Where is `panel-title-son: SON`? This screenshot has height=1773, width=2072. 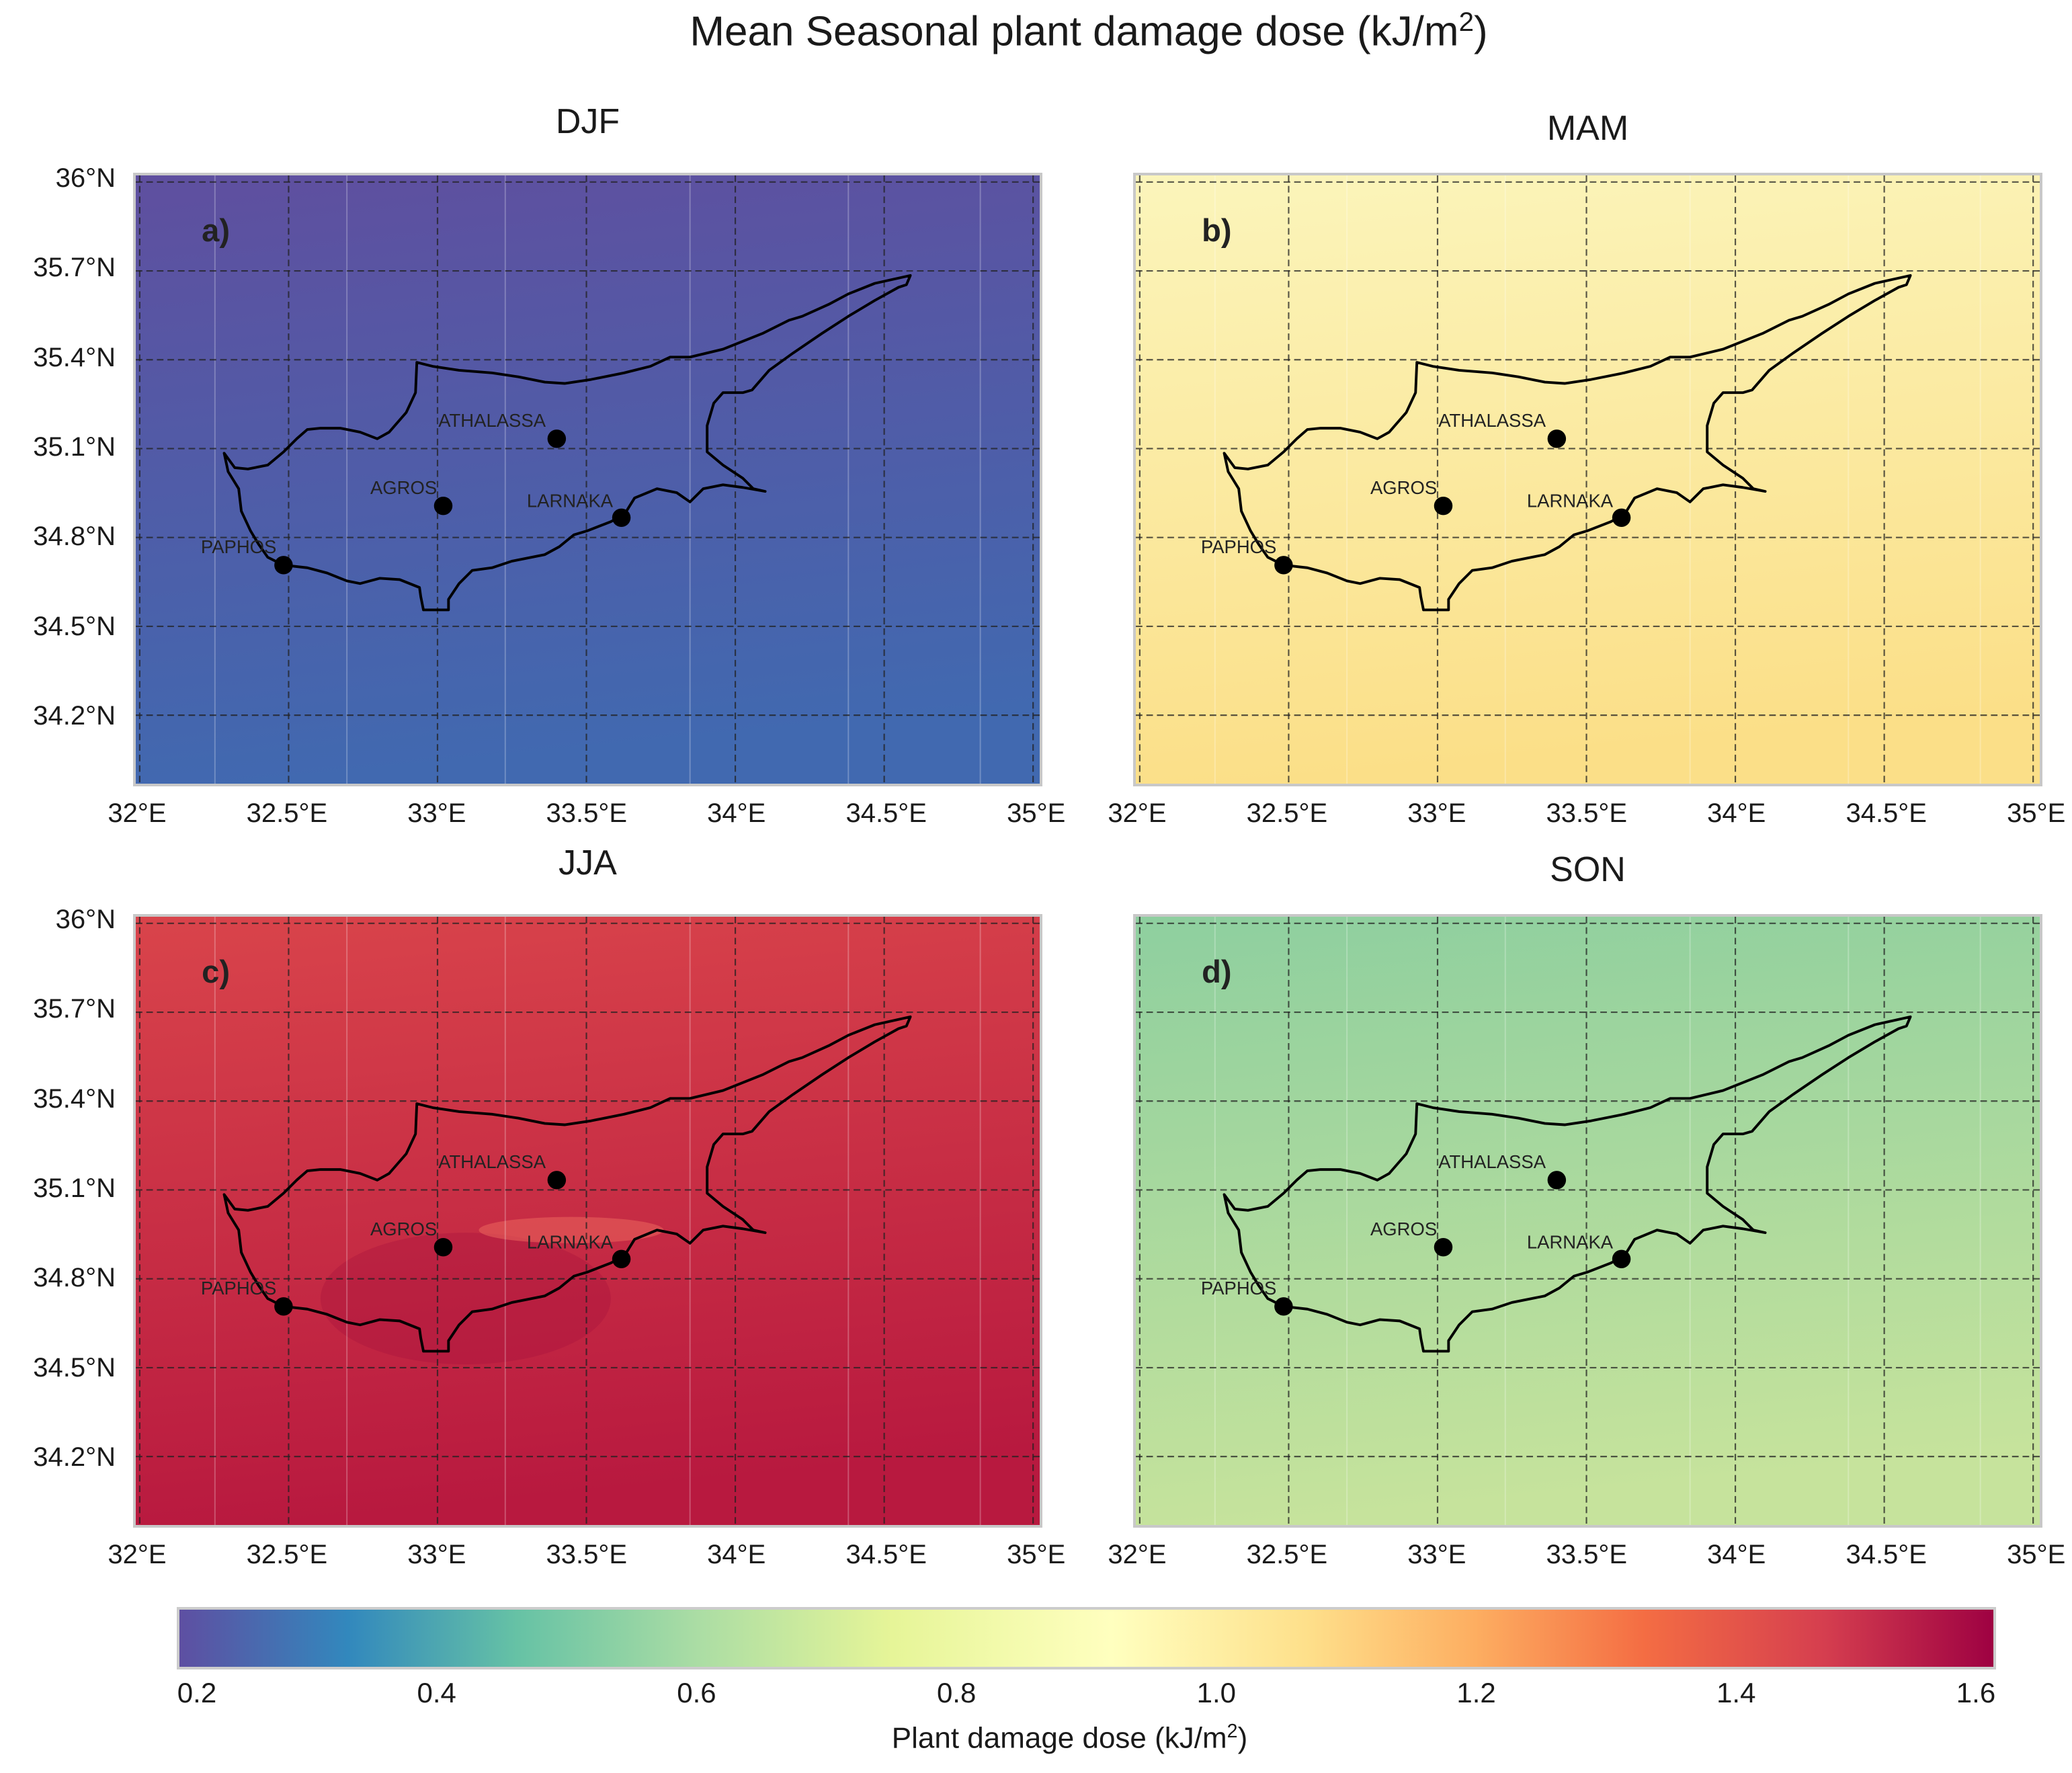
panel-title-son: SON is located at coordinates (1588, 870).